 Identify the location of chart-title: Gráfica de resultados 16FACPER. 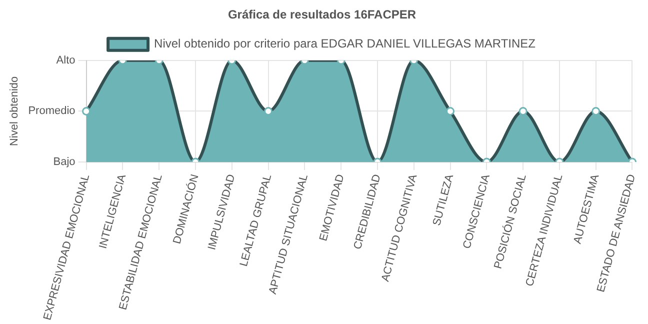
(322, 15).